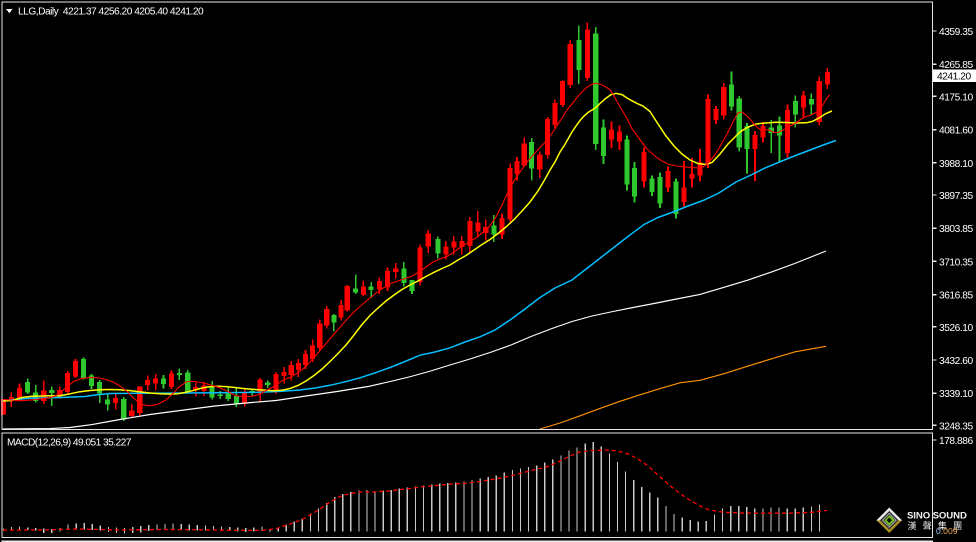 This screenshot has width=976, height=542. What do you see at coordinates (956, 97) in the screenshot?
I see `svg-text: 4175.10` at bounding box center [956, 97].